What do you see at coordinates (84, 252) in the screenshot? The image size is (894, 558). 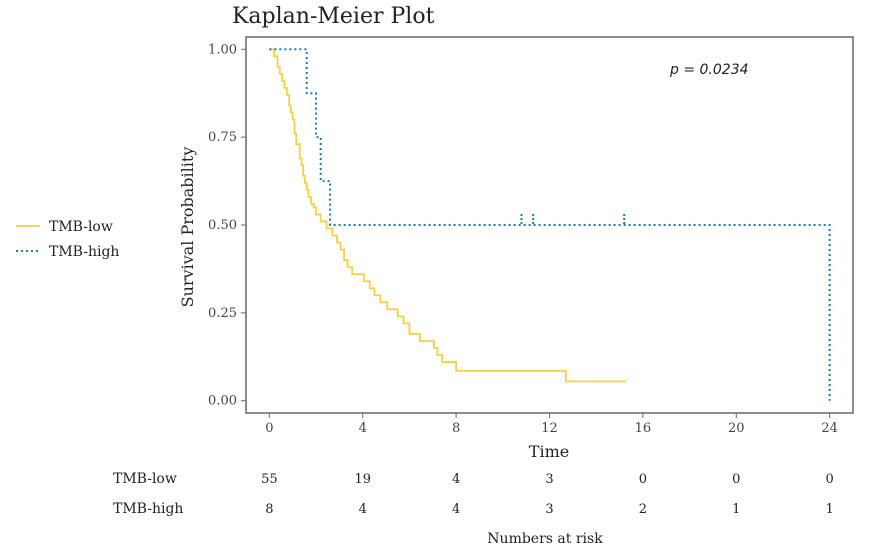 I see `legend-label-tmb-high: TMB-high` at bounding box center [84, 252].